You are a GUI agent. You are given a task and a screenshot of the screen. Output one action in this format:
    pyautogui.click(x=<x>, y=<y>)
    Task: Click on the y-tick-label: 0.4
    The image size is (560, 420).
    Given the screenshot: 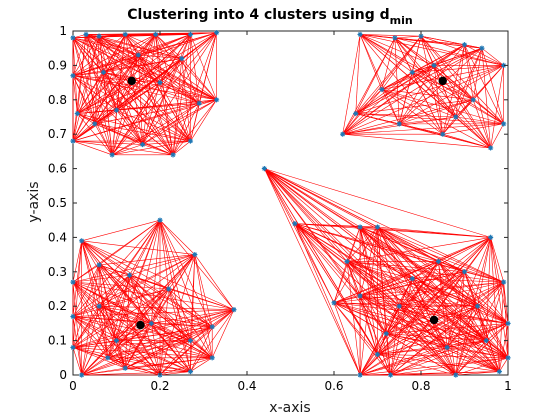 What is the action you would take?
    pyautogui.click(x=57, y=237)
    